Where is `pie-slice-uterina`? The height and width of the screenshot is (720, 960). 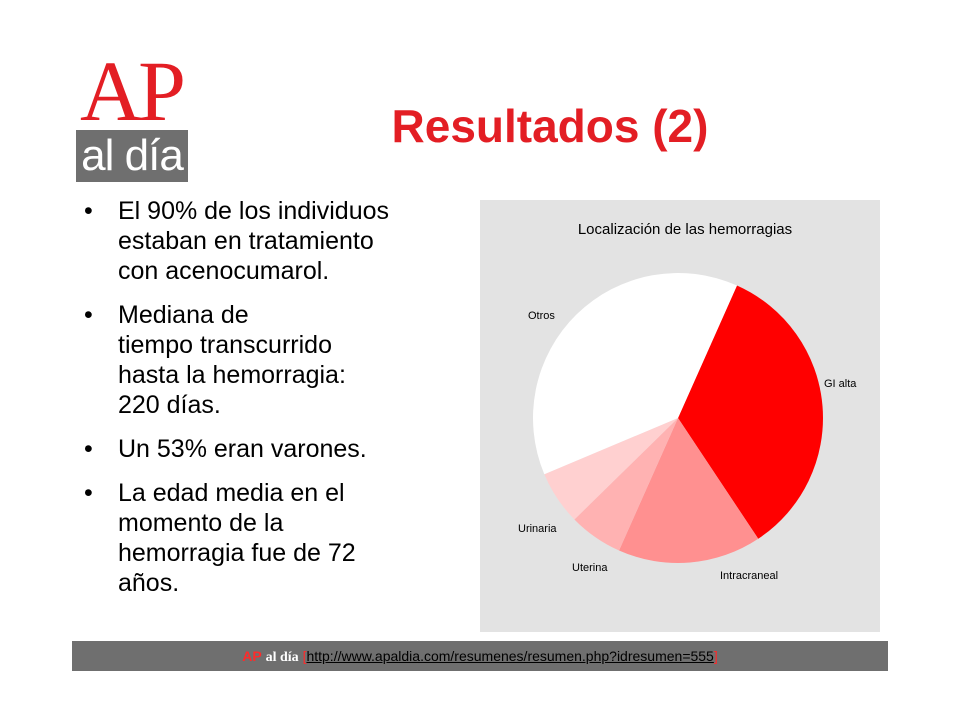 pie-slice-uterina is located at coordinates (626, 484).